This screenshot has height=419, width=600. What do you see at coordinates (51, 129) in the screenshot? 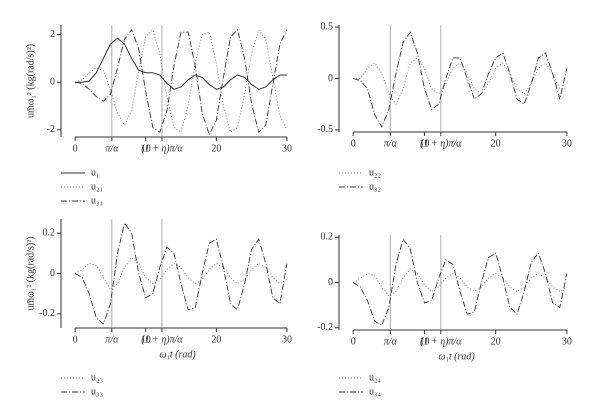
I see `y-tick-label: -2` at bounding box center [51, 129].